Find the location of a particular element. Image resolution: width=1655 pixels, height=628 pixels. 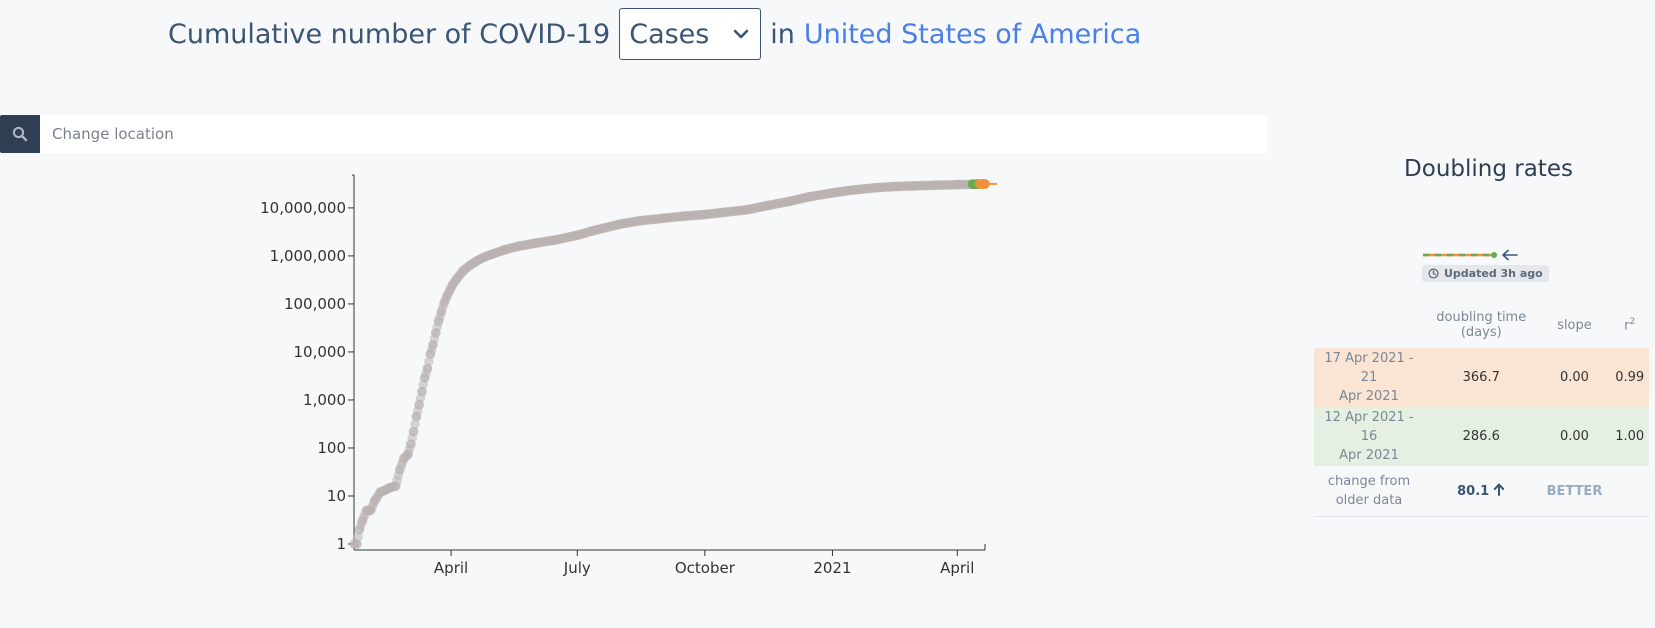

search-icon is located at coordinates (20, 134).